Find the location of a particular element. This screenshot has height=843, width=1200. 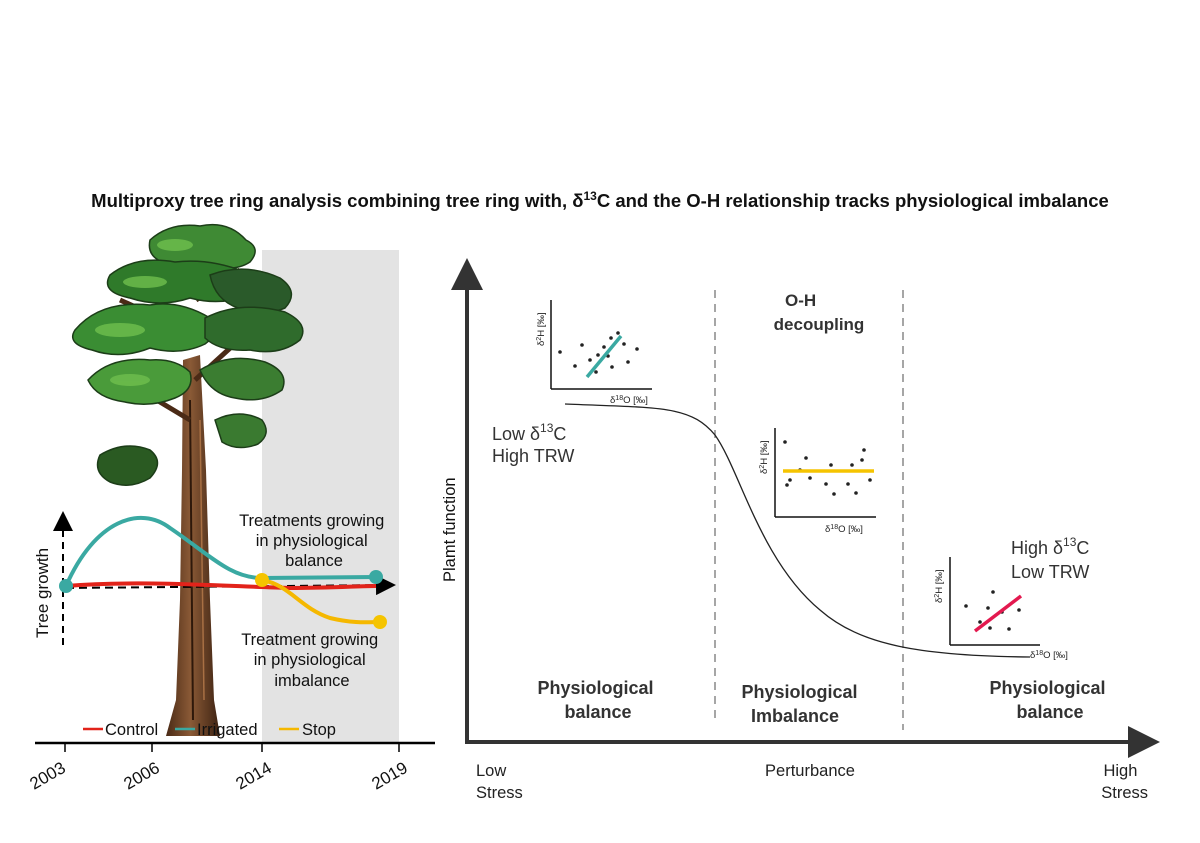

low-trw-label: Low TRW is located at coordinates (1050, 572).